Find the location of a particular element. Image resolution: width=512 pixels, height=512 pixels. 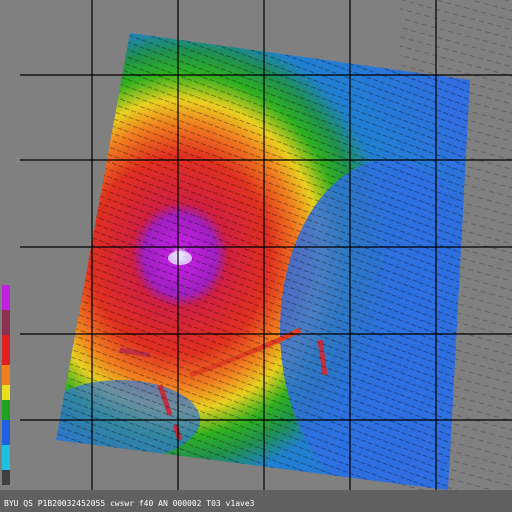

color-bar is located at coordinates (6, 375).